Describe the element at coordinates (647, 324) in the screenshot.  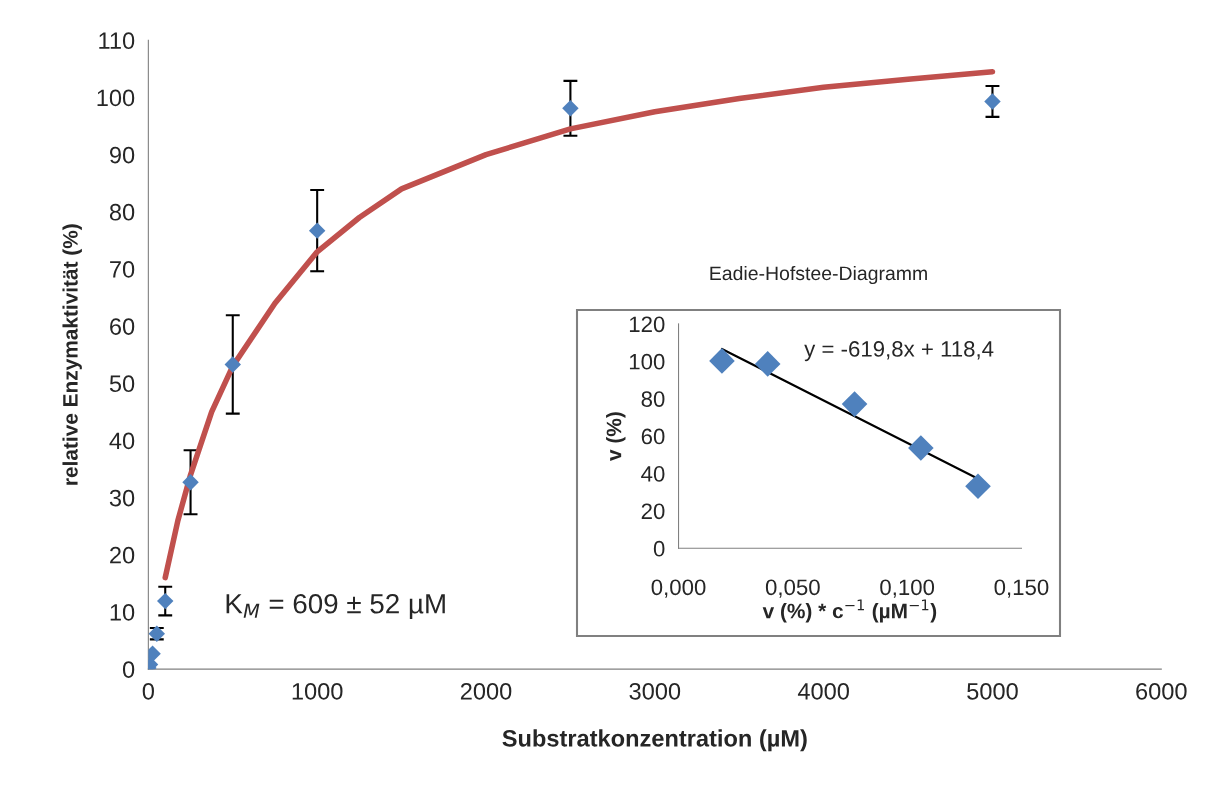
I see `y-tick-label: 120` at that location.